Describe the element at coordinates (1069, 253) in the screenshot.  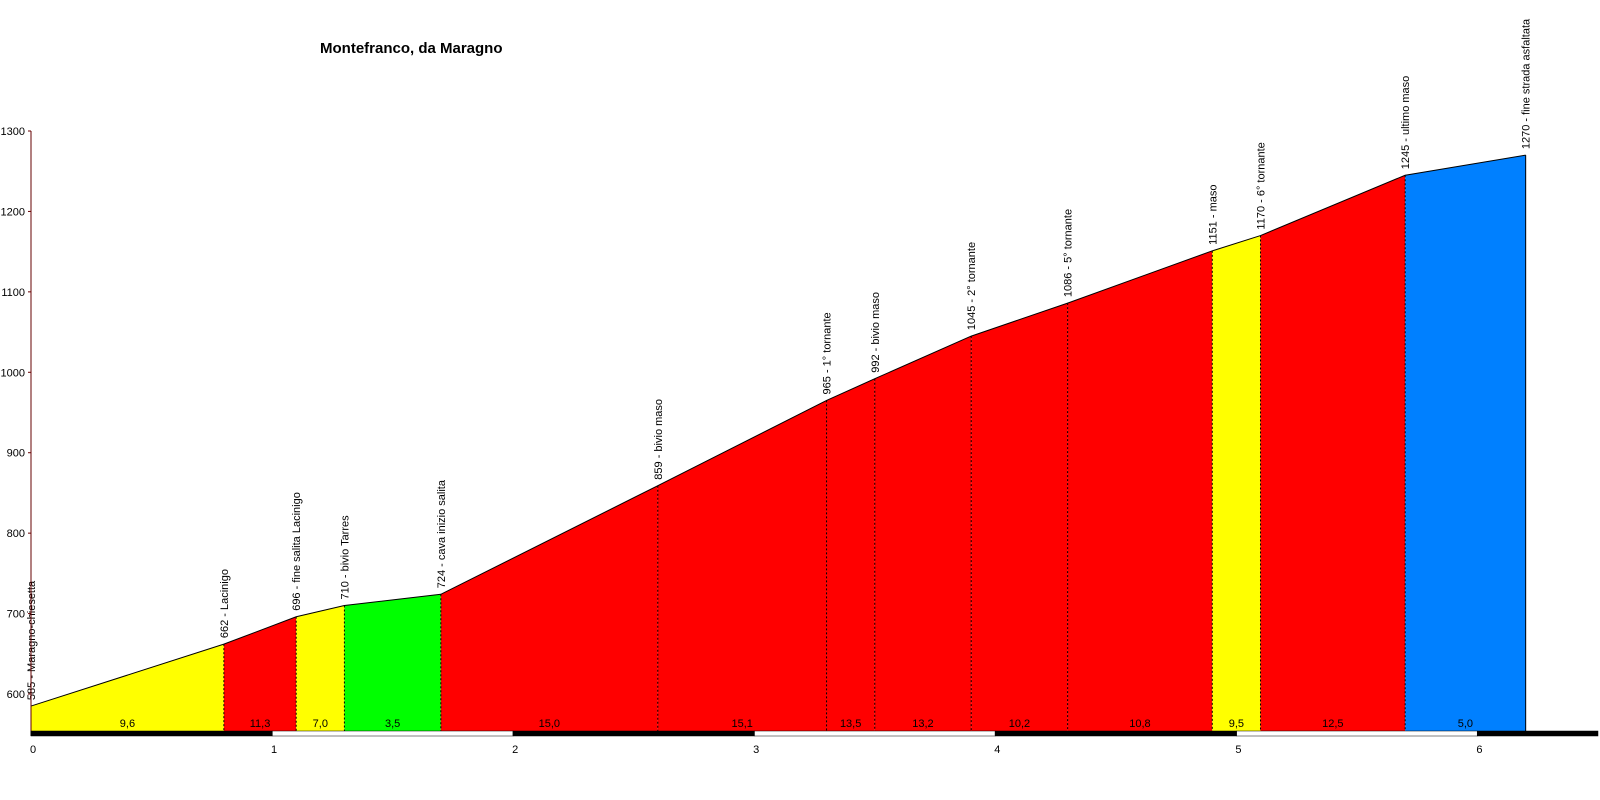
I see `point-label: 1086 - 5° tornante` at that location.